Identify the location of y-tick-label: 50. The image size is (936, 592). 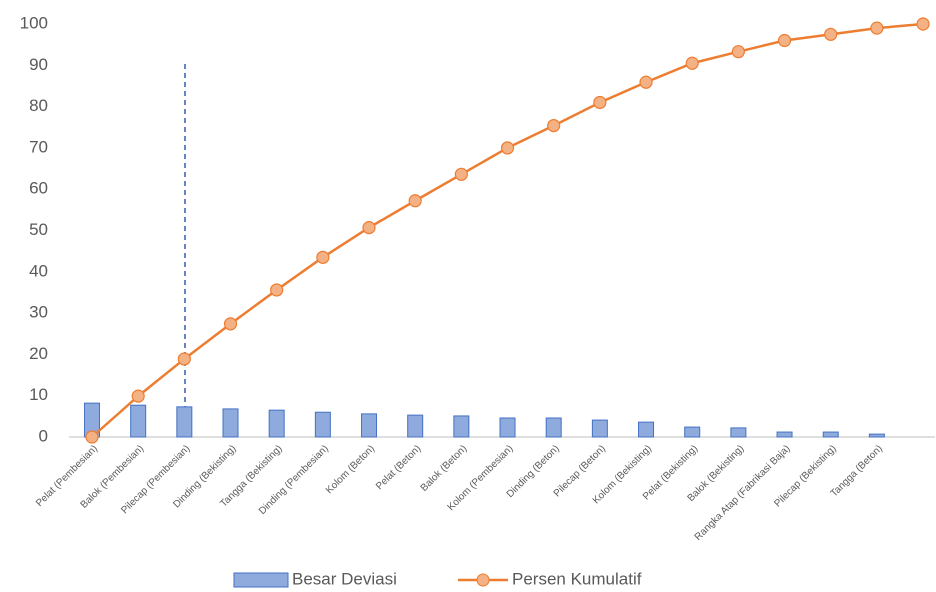
(38, 229).